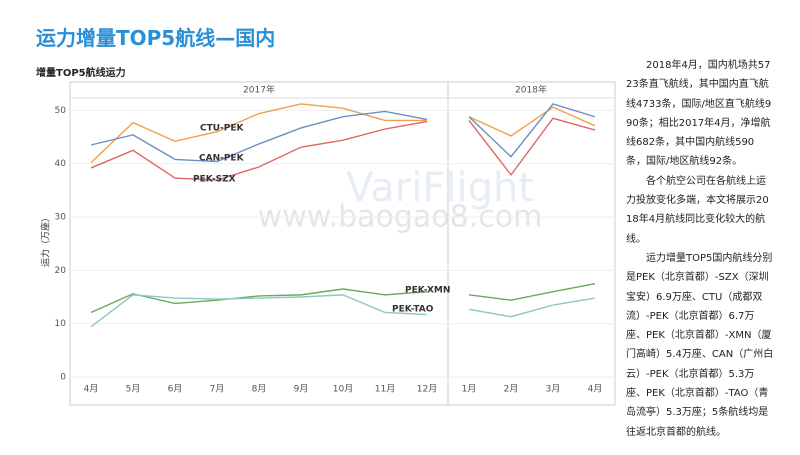 Image resolution: width=800 pixels, height=455 pixels. I want to click on y-axis-label: 运力（万座）, so click(46, 240).